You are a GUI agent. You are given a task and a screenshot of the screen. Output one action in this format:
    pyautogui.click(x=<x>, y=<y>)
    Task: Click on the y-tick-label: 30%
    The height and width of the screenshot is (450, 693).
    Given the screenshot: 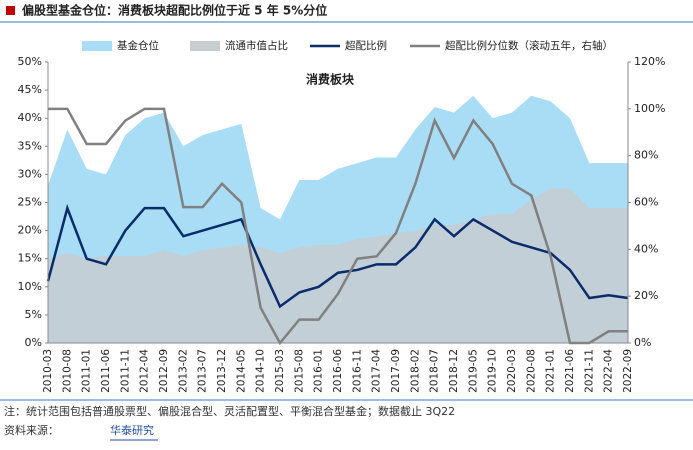 What is the action you would take?
    pyautogui.click(x=30, y=173)
    